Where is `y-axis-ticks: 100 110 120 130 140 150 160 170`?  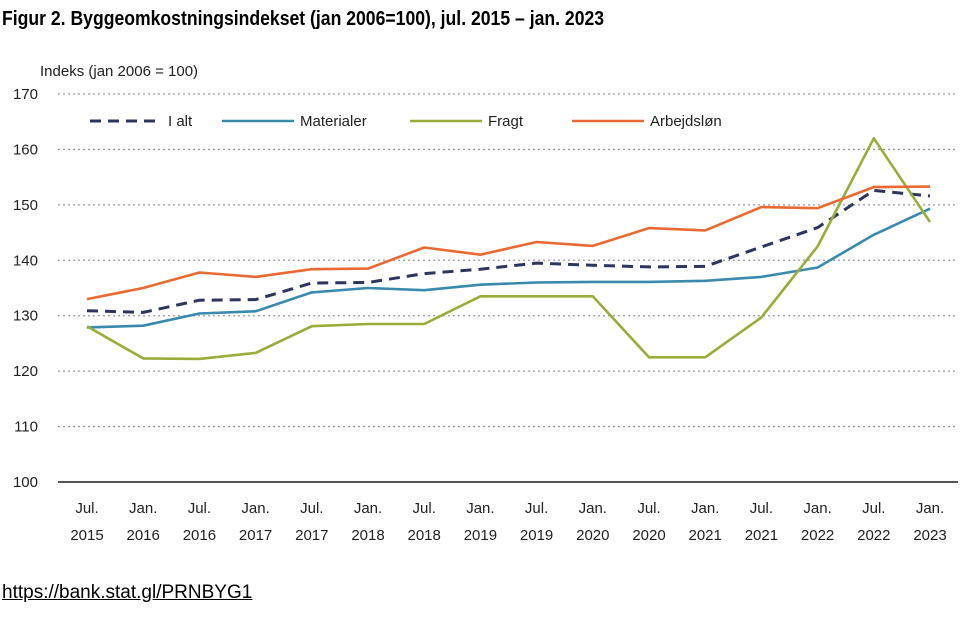 y-axis-ticks: 100 110 120 130 140 150 160 170 is located at coordinates (25, 288).